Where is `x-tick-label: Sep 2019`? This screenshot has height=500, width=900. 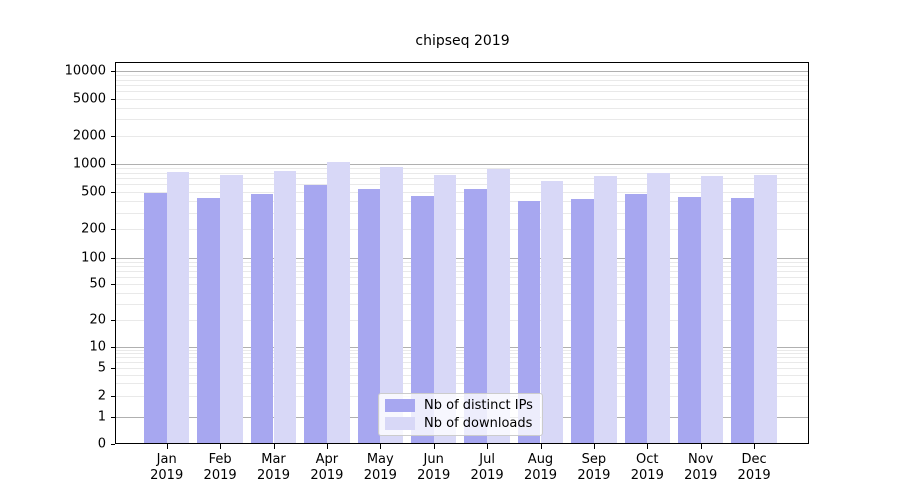
x-tick-label: Sep 2019 is located at coordinates (594, 468).